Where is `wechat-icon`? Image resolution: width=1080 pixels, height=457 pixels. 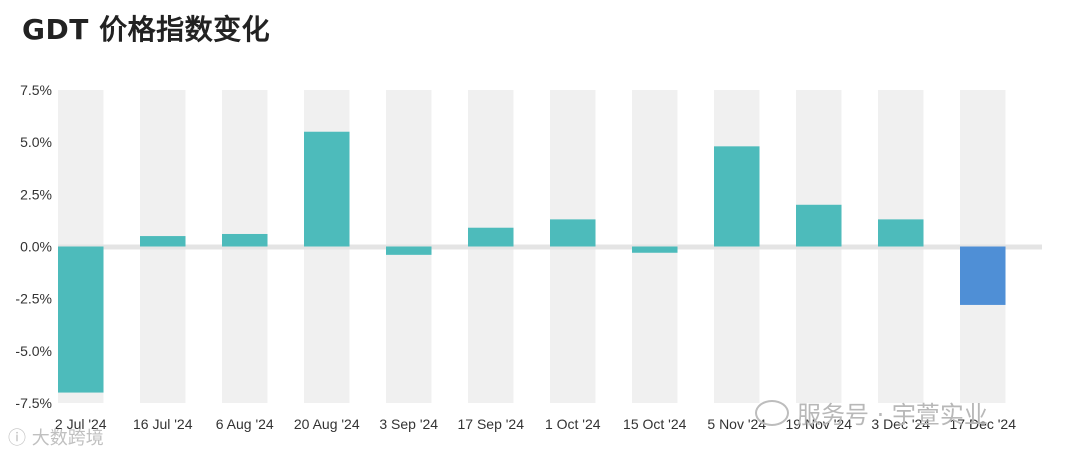 wechat-icon is located at coordinates (772, 412).